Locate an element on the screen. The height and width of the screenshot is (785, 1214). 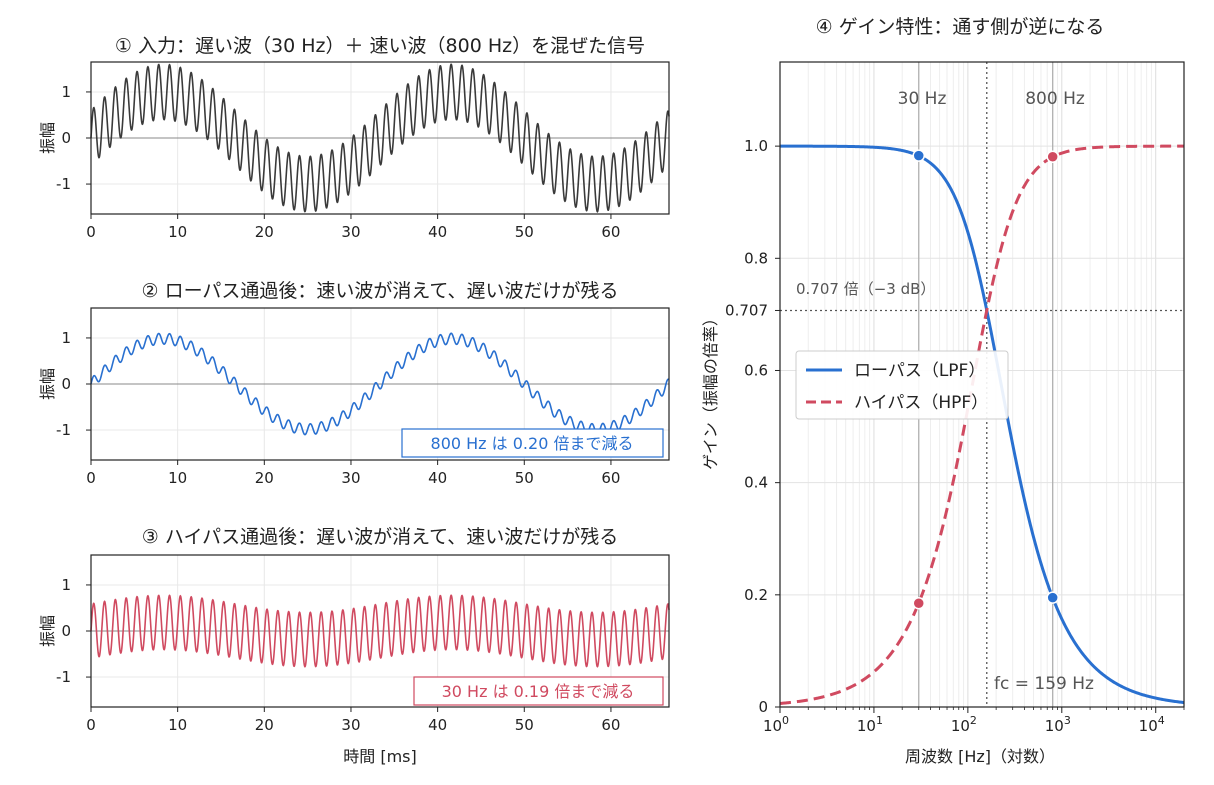
gain-ytick-label: 0.707 is located at coordinates (746, 310).